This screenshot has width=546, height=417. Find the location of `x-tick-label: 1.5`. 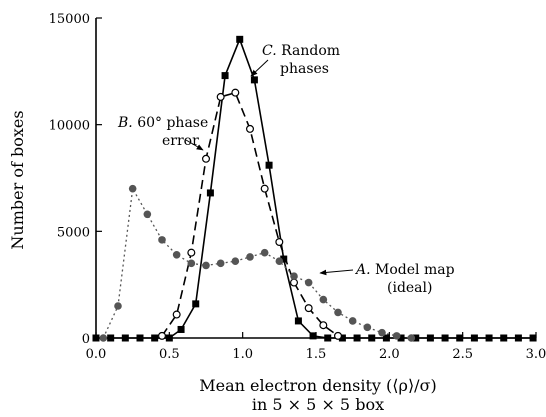

x-tick-label: 1.5 is located at coordinates (316, 354).